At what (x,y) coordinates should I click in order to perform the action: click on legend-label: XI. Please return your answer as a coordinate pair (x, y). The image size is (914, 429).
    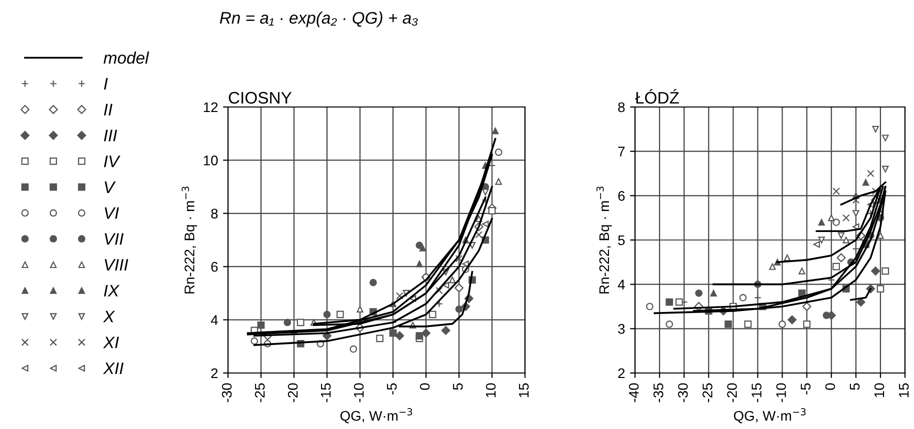
    Looking at the image, I should click on (111, 342).